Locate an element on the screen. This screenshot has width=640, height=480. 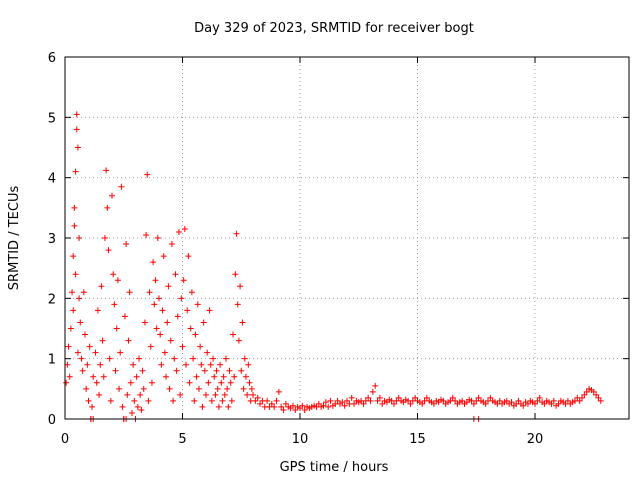
y-axis-label: SRMTID / TECUs is located at coordinates (14, 238).